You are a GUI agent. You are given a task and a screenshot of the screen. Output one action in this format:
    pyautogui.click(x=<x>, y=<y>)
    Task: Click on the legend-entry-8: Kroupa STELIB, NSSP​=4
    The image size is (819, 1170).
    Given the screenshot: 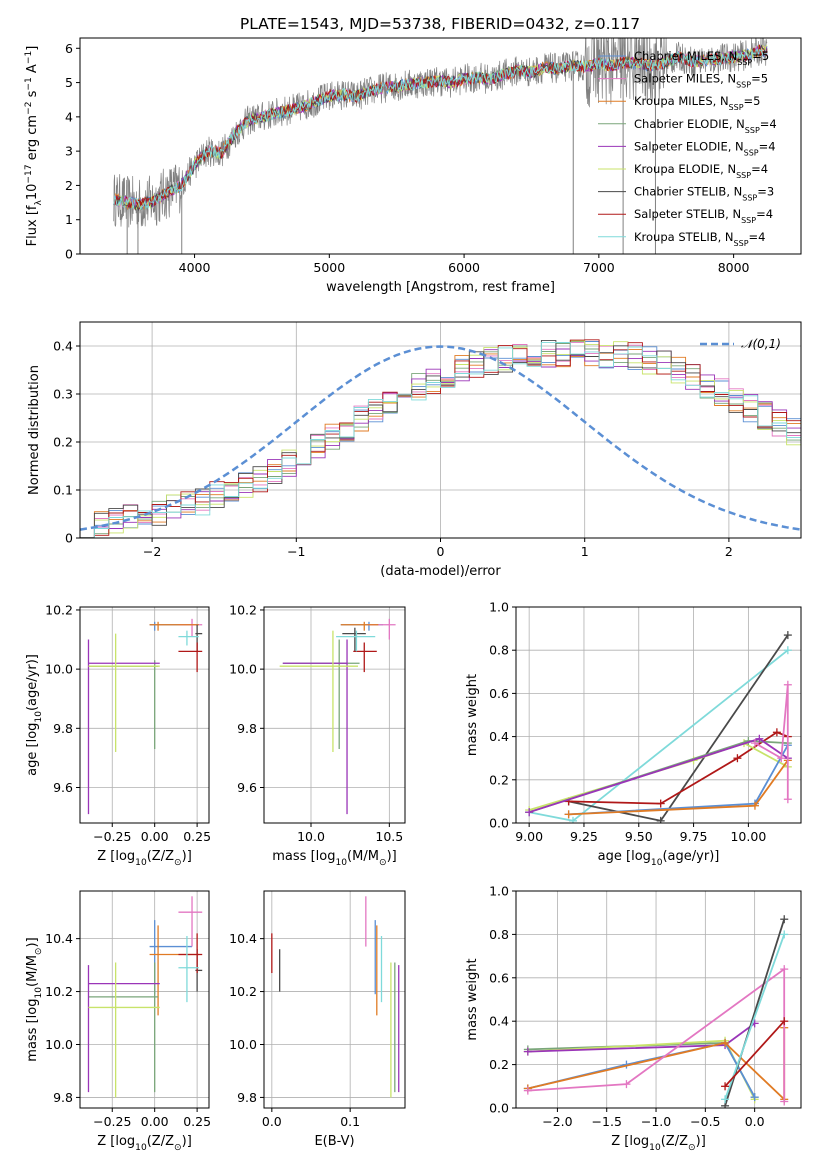 What is the action you would take?
    pyautogui.click(x=699, y=239)
    